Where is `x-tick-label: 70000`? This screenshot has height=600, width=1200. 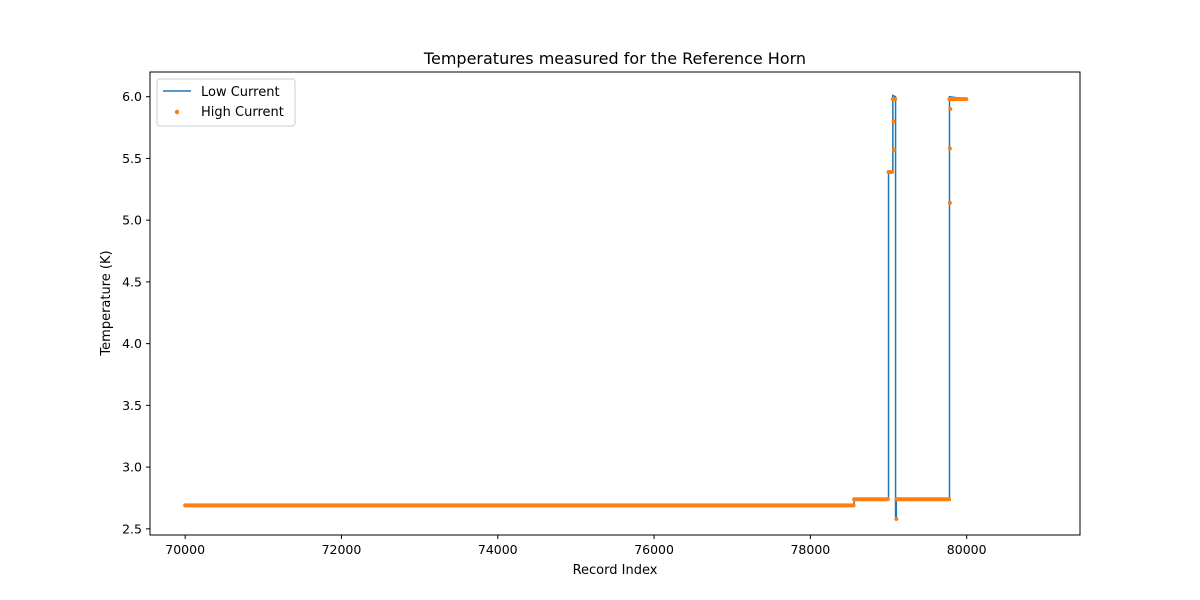 x-tick-label: 70000 is located at coordinates (185, 549).